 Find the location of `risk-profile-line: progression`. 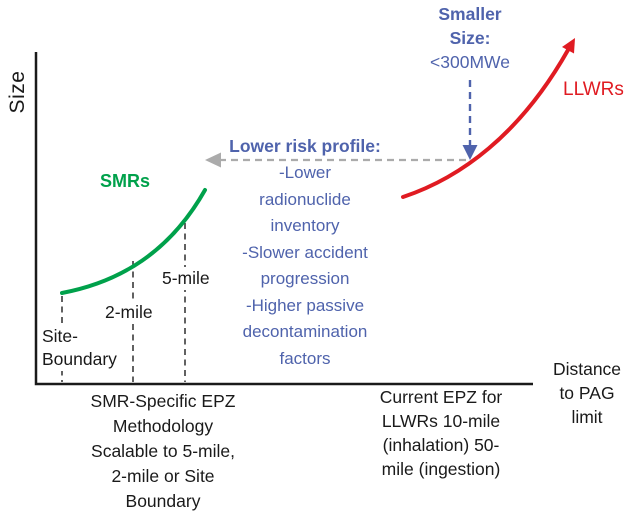

risk-profile-line: progression is located at coordinates (305, 278).